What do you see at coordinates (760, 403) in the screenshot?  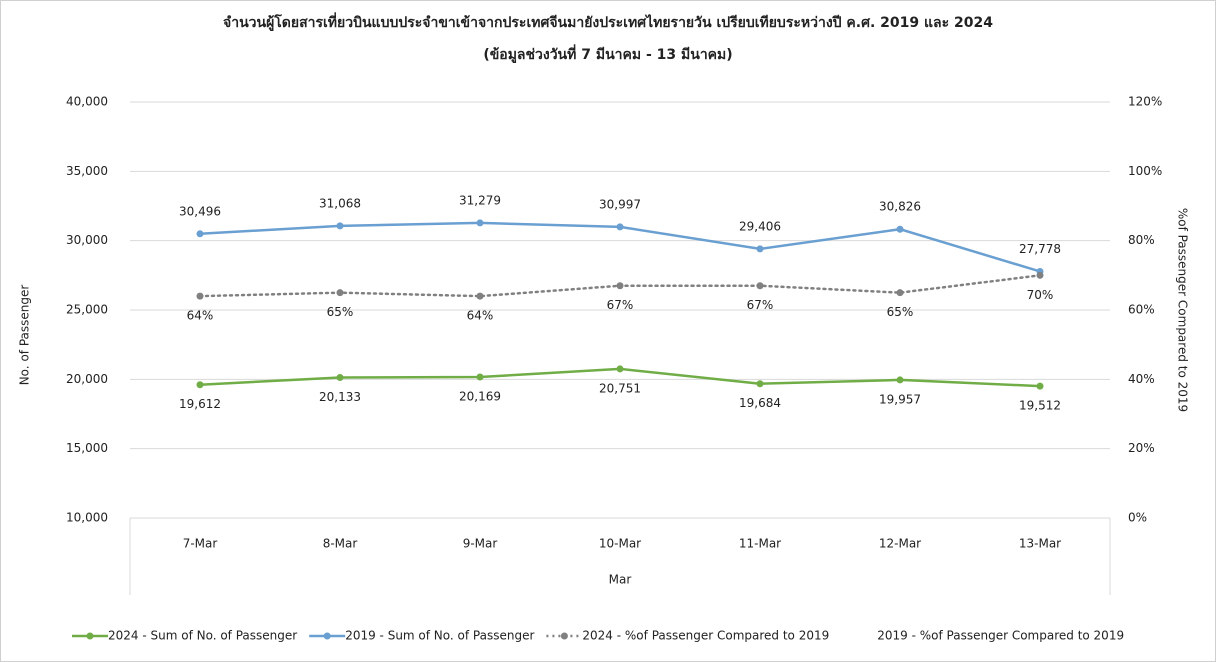 I see `data-label: 19,684` at bounding box center [760, 403].